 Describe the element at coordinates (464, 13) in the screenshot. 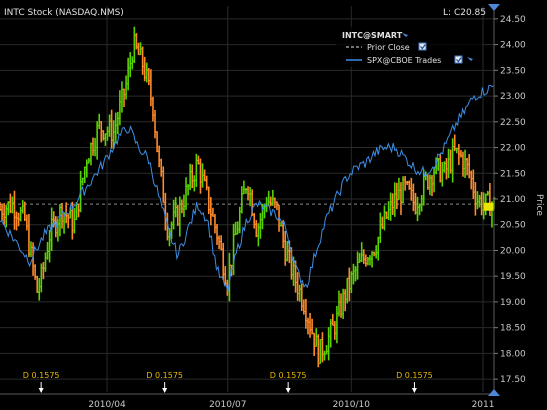

I see `last-price-label: L: C20.85` at that location.